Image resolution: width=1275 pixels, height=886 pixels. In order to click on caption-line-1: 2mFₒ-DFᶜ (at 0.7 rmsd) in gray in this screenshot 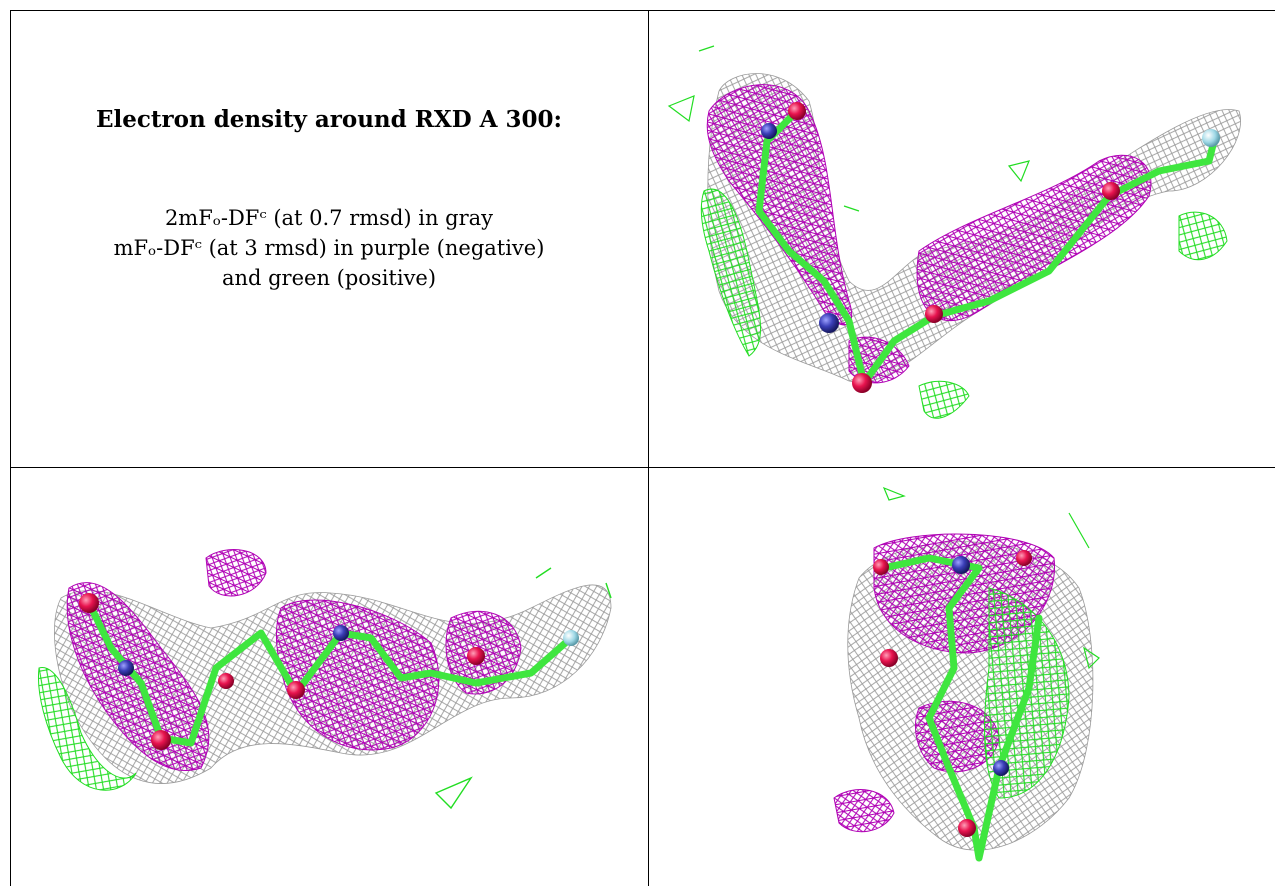, I will do `click(329, 218)`.